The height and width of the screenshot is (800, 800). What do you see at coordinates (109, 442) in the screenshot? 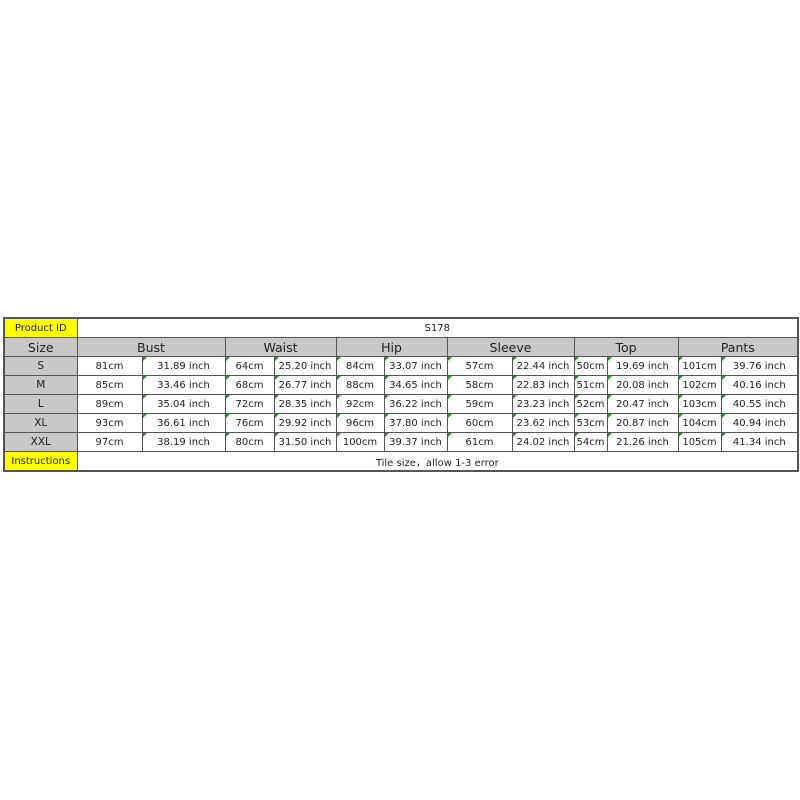
I see `cm-cell: 97cm` at bounding box center [109, 442].